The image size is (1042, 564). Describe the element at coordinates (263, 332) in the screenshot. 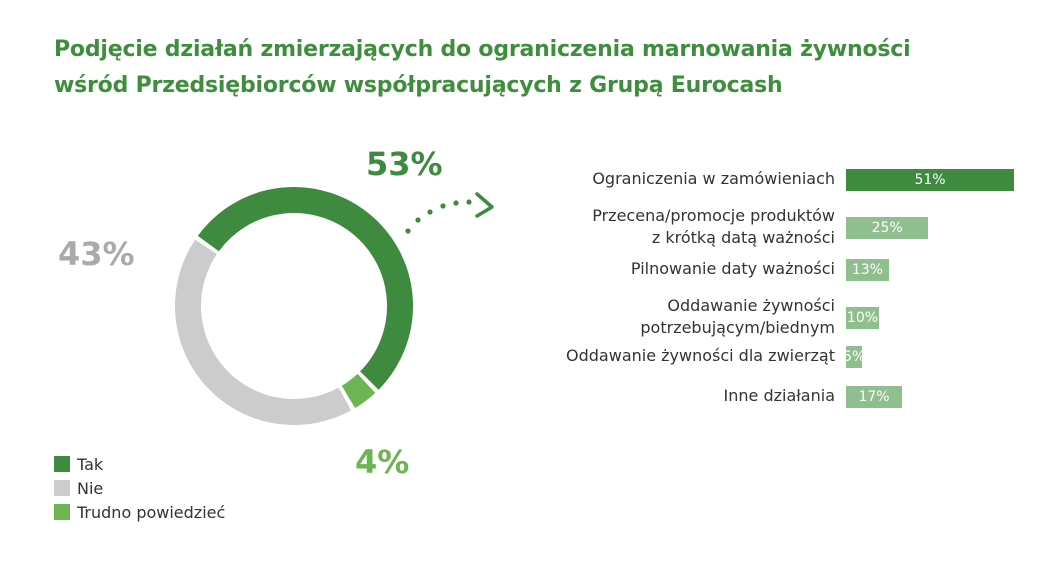

I see `donut-slice-nie` at that location.